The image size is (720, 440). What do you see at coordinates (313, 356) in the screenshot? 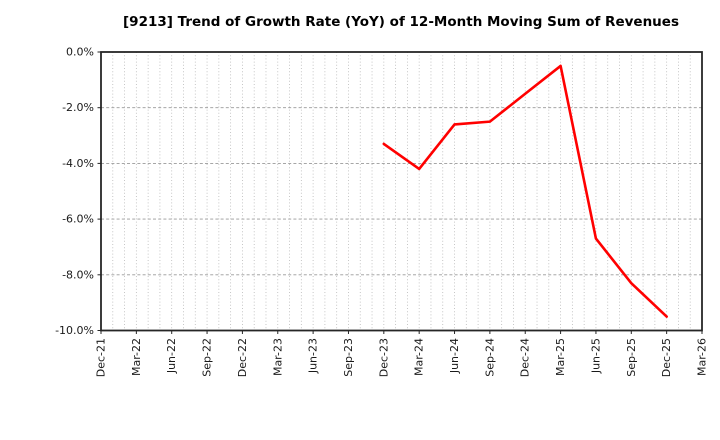
I see `x-tick-label: Jun-23` at bounding box center [313, 356].